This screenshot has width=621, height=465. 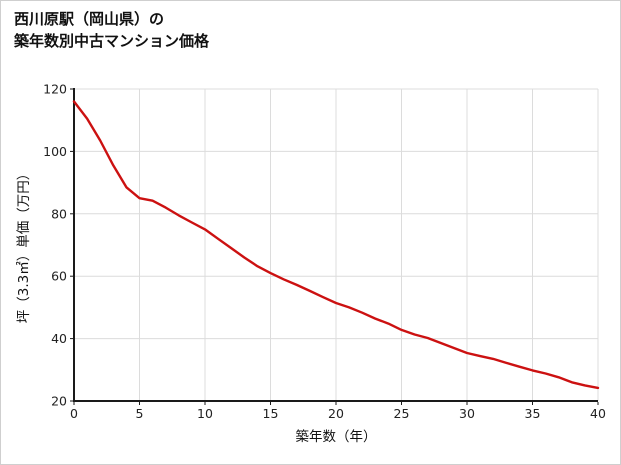 I want to click on y-tick-label: 120, so click(x=55, y=89).